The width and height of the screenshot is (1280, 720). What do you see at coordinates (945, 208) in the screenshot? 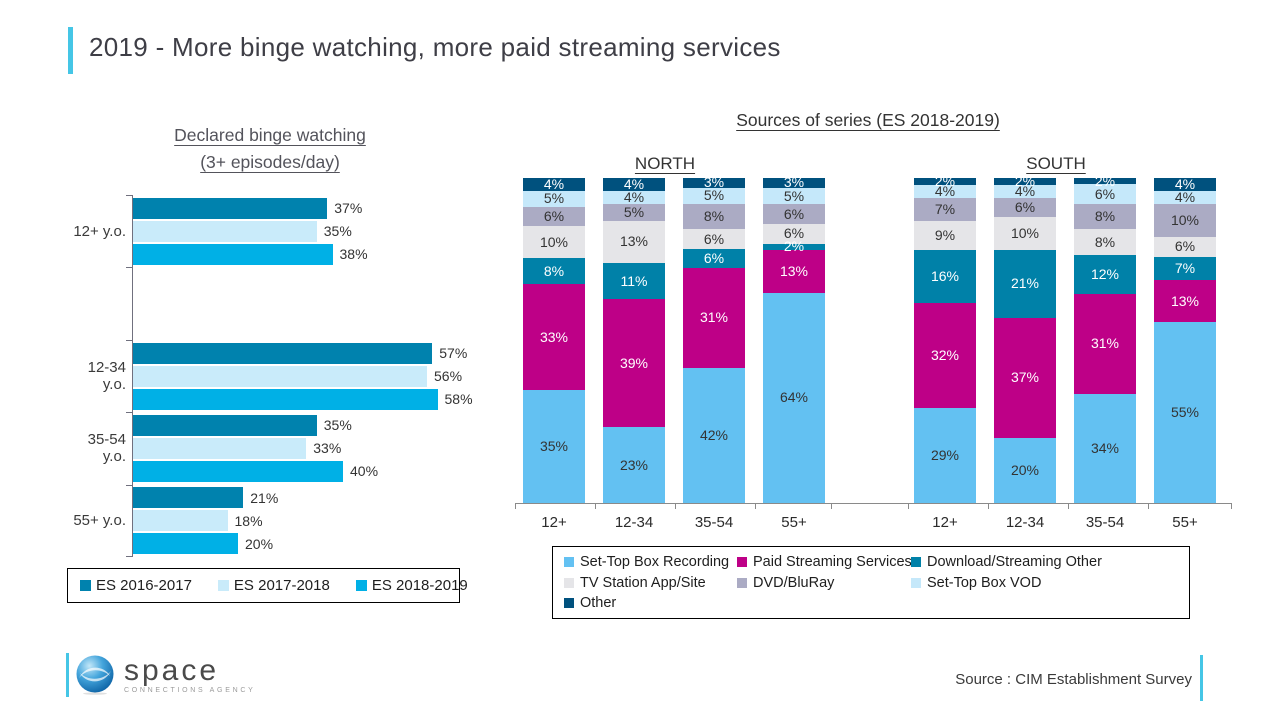
I see `segment-value-label: 7%` at bounding box center [945, 208].